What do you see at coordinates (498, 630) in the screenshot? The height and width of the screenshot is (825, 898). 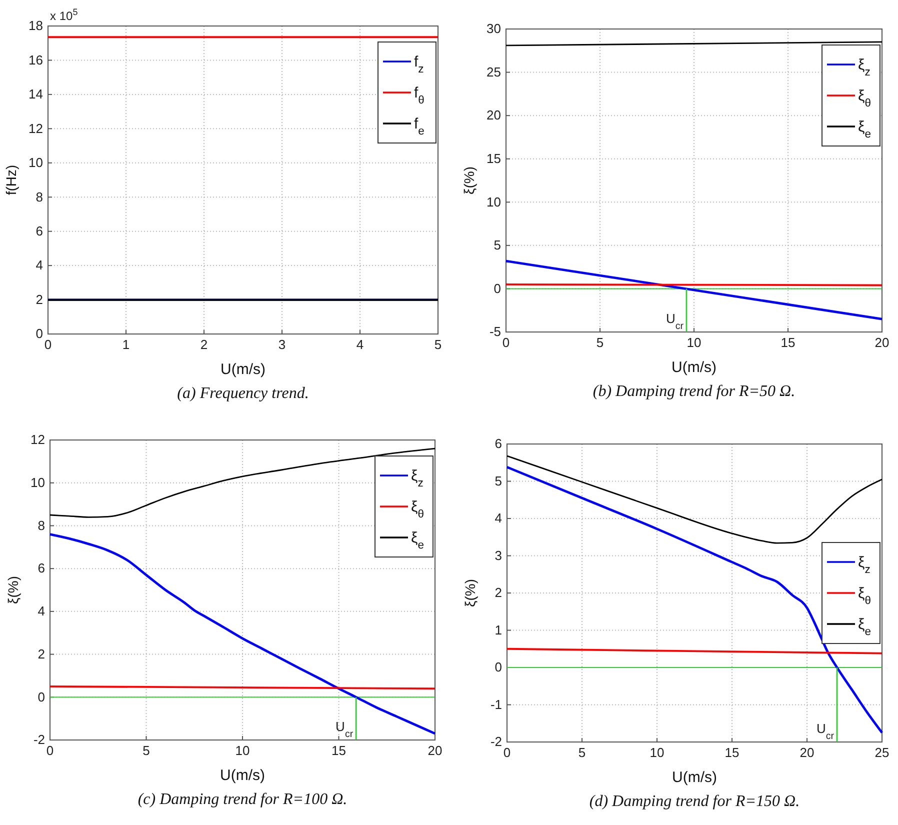 I see `y-tick-label: 1` at bounding box center [498, 630].